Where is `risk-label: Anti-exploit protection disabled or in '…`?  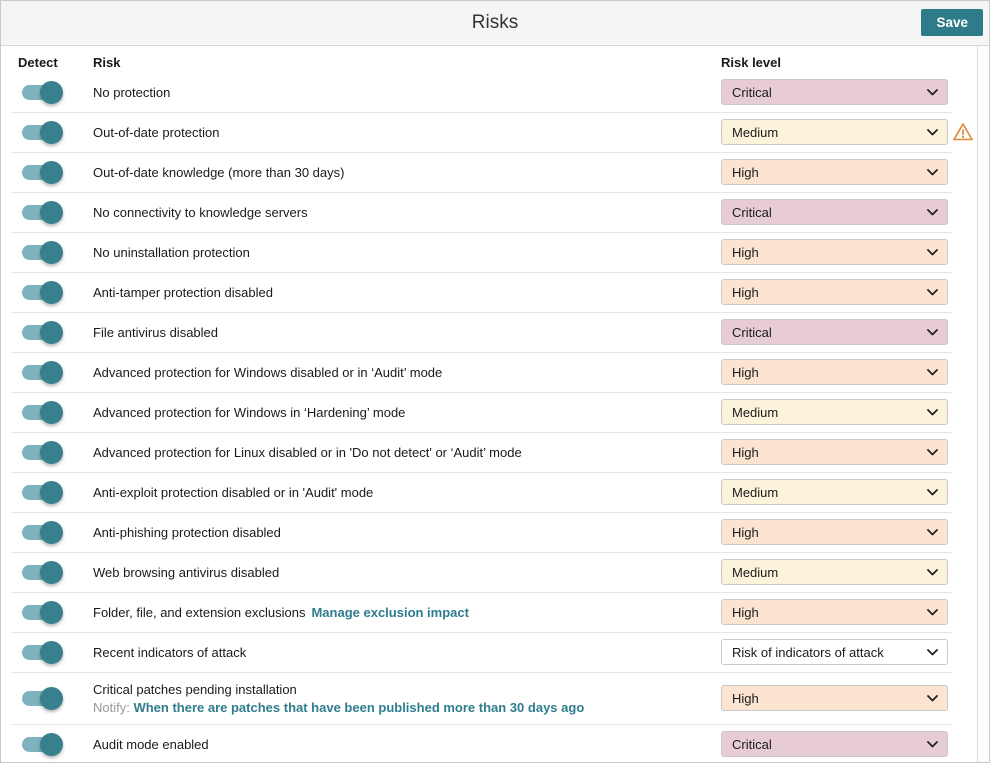
risk-label: Anti-exploit protection disabled or in '… is located at coordinates (233, 492).